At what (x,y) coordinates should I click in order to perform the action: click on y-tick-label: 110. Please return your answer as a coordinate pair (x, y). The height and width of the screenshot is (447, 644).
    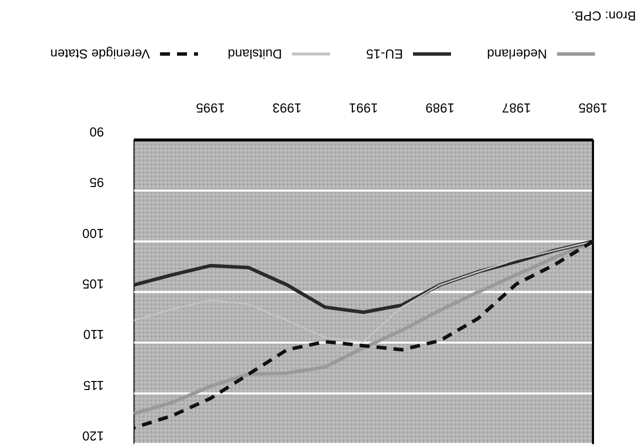
    Looking at the image, I should click on (93, 334).